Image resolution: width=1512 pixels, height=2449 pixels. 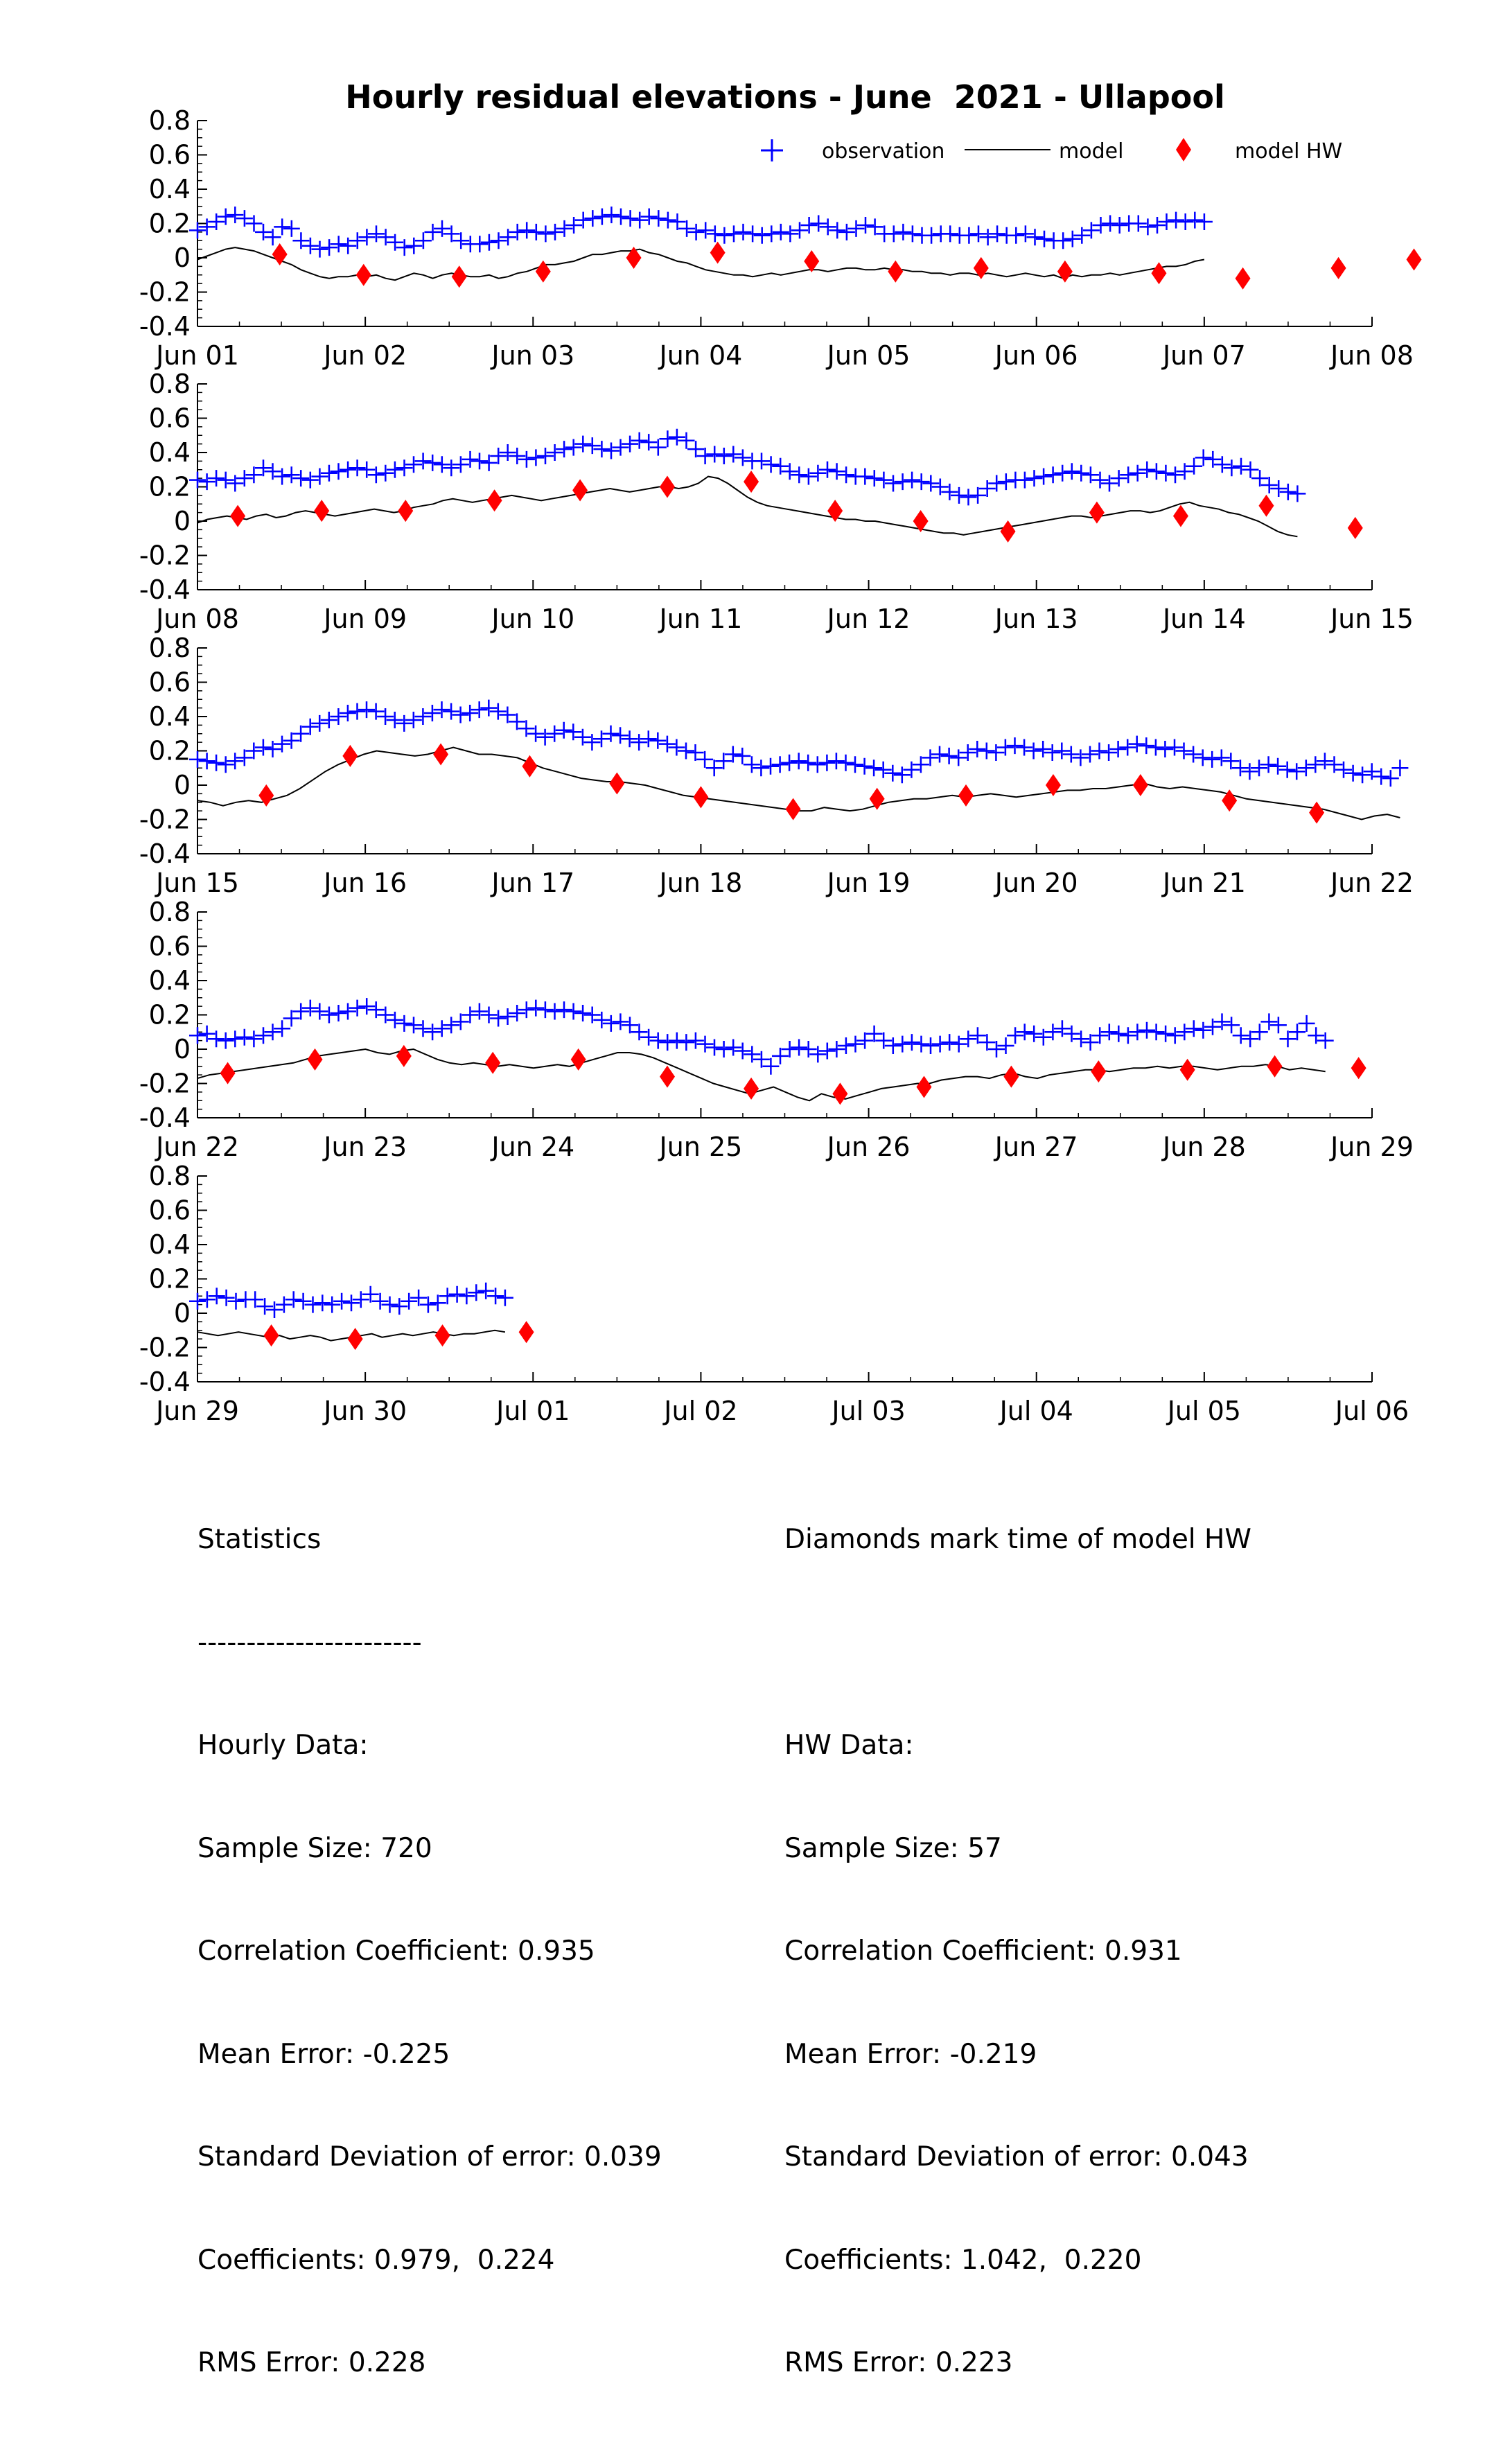 What do you see at coordinates (747, 506) in the screenshot?
I see `model-line` at bounding box center [747, 506].